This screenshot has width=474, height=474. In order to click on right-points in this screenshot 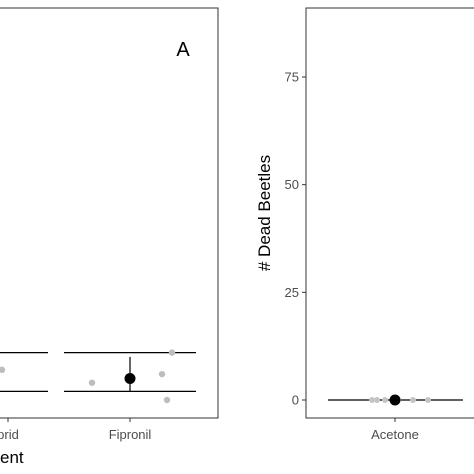, I will do `click(400, 400)`.